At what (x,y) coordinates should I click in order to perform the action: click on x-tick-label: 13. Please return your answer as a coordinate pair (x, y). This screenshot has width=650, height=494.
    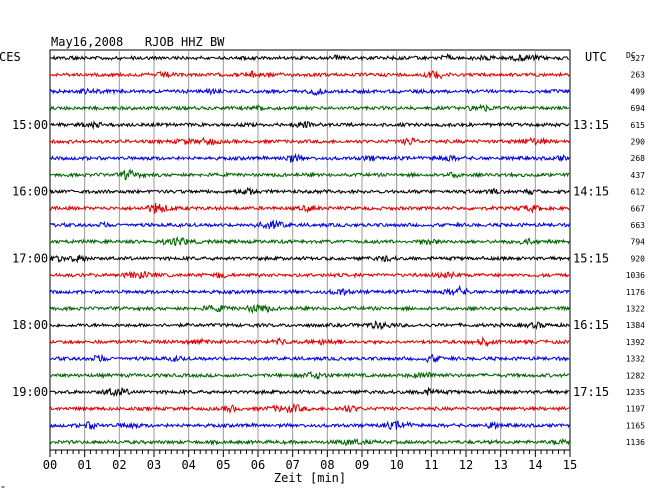
    Looking at the image, I should click on (500, 465).